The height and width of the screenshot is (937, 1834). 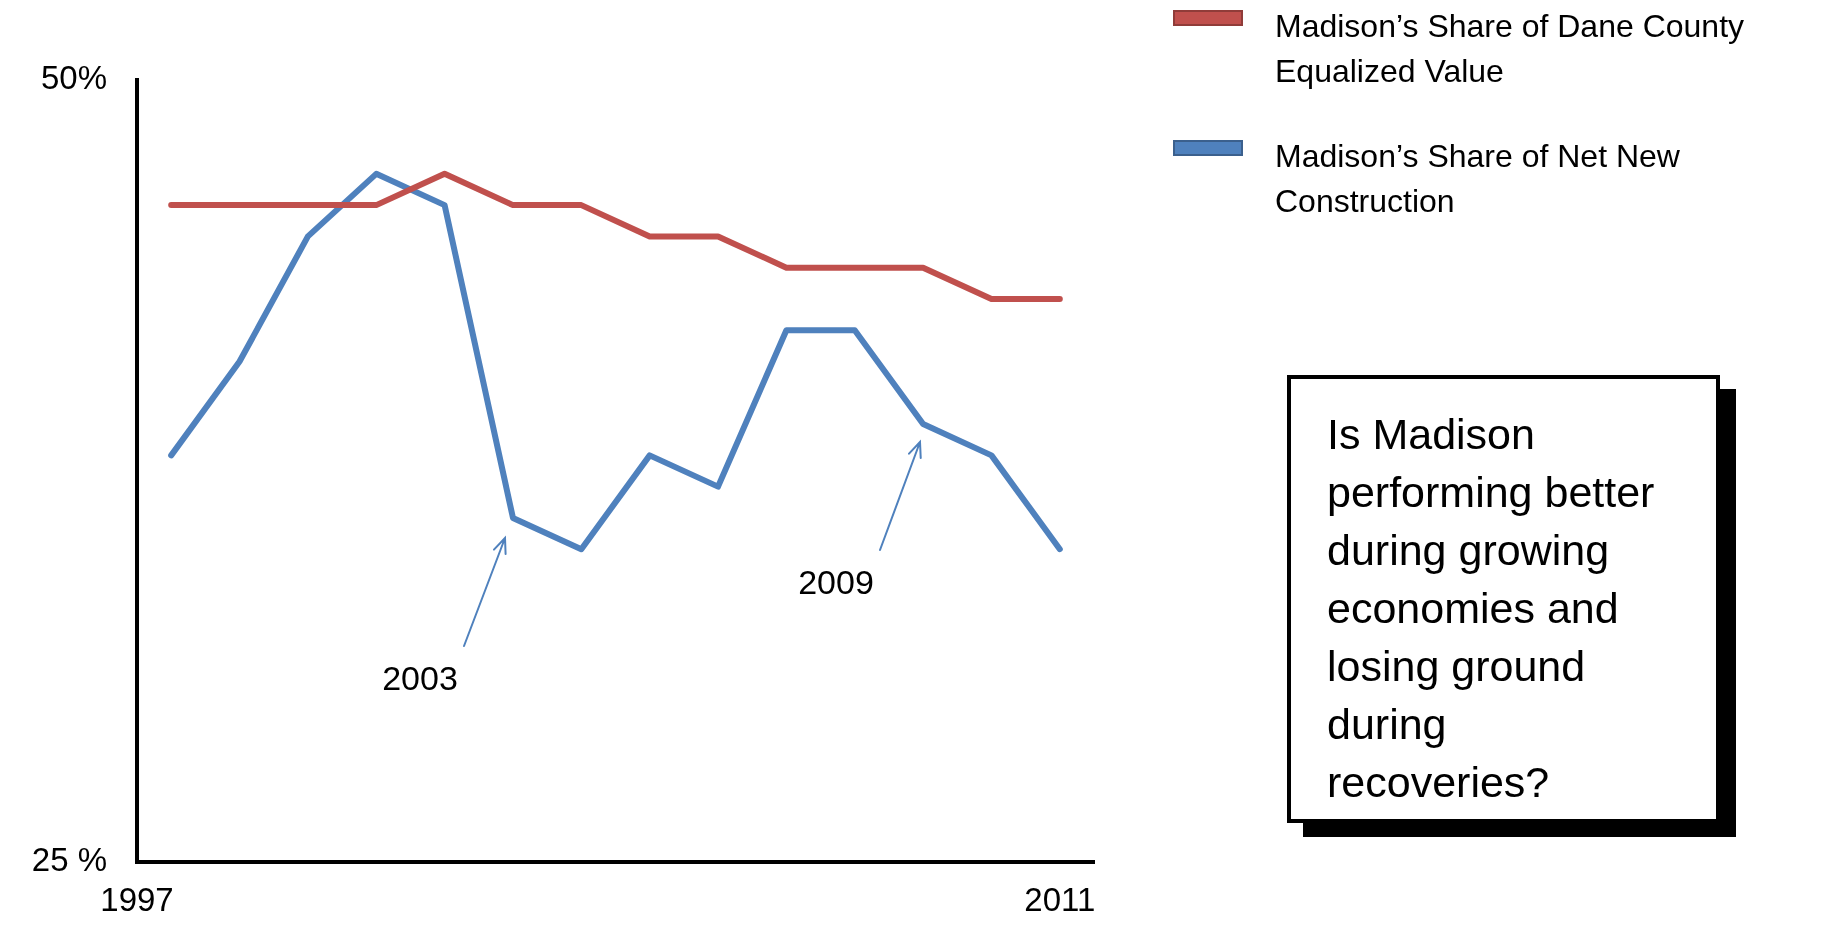 I want to click on text: Is Madison performing better during growing economies and losing ground during recoveries?, so click(x=1503, y=599).